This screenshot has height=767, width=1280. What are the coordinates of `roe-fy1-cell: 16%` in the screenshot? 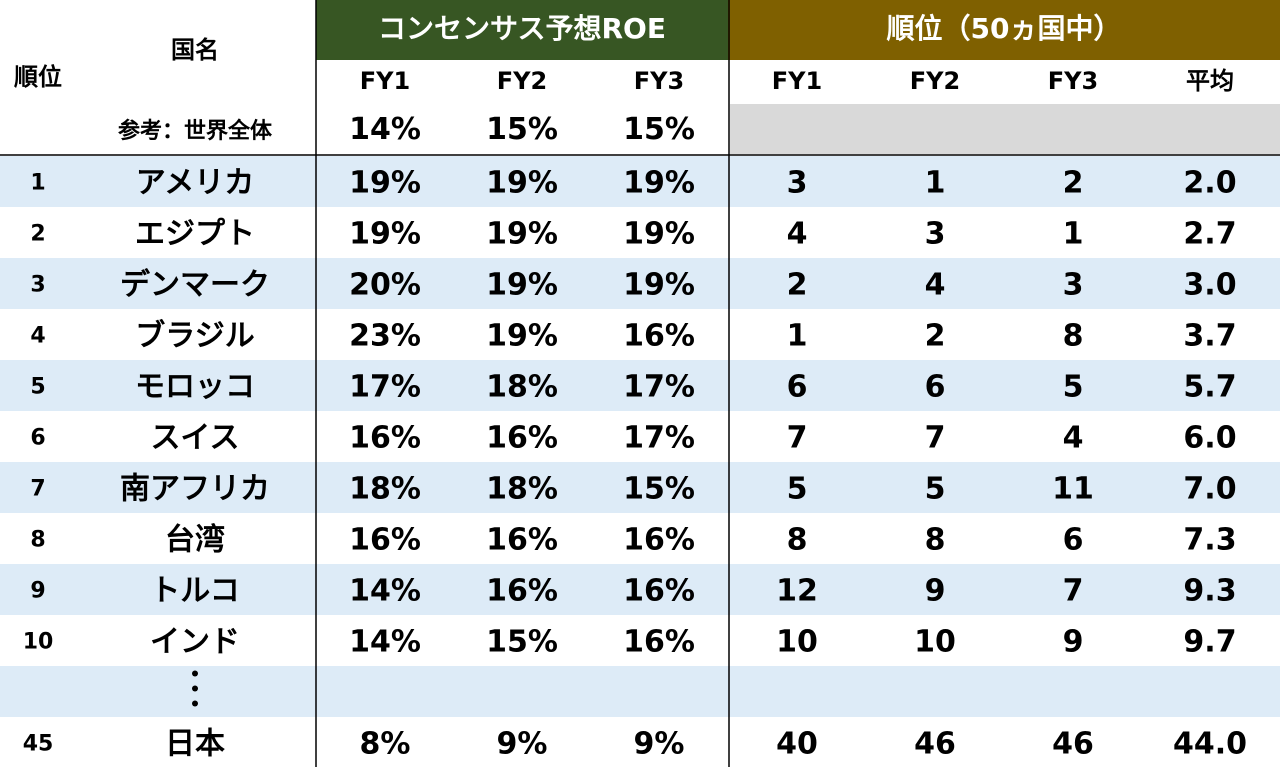 It's located at (385, 539).